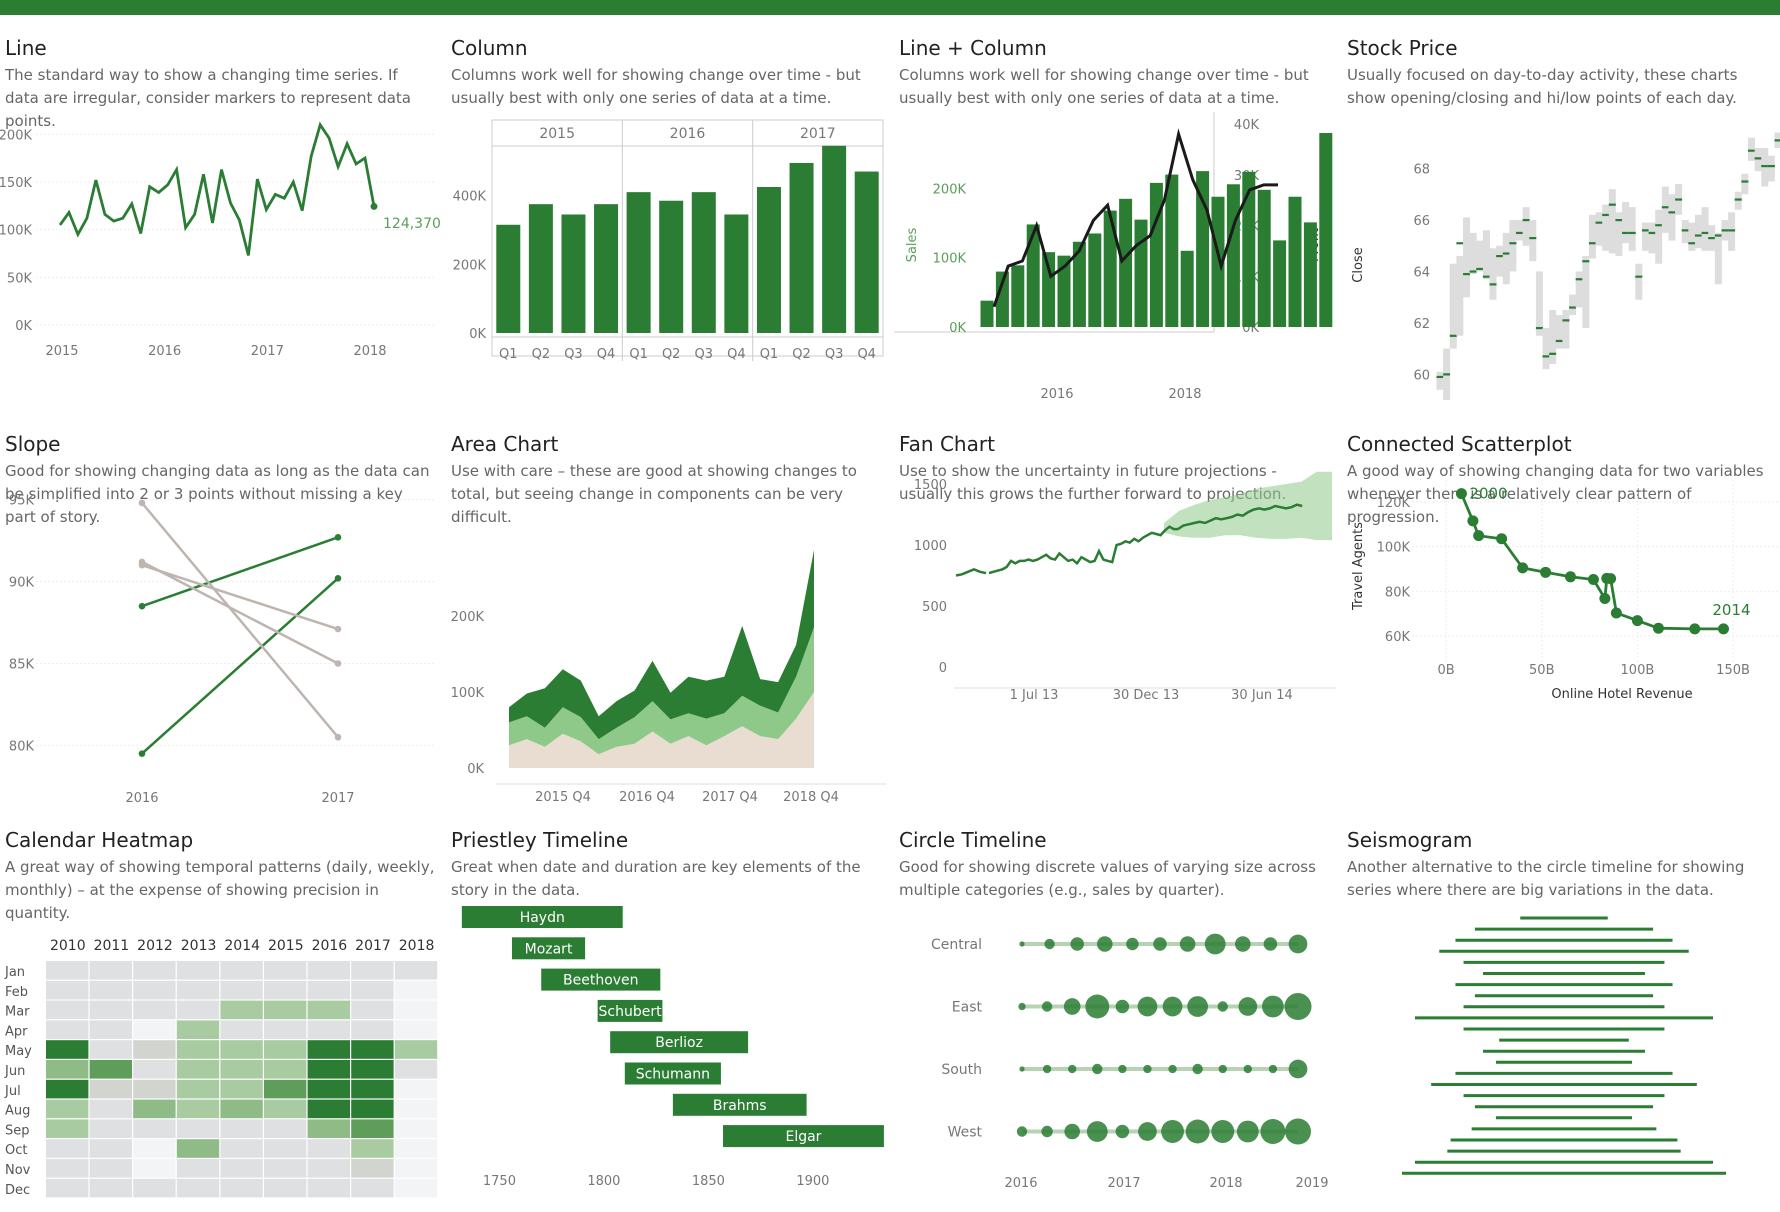 The height and width of the screenshot is (1212, 1780). What do you see at coordinates (374, 206) in the screenshot?
I see `end-point` at bounding box center [374, 206].